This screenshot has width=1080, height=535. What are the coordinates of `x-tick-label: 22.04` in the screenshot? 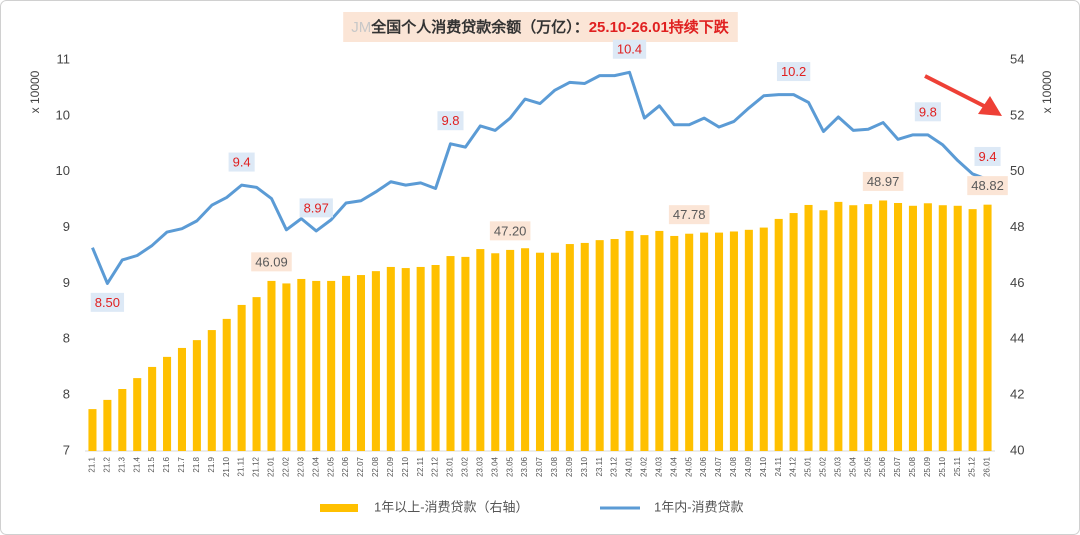 It's located at (315, 466).